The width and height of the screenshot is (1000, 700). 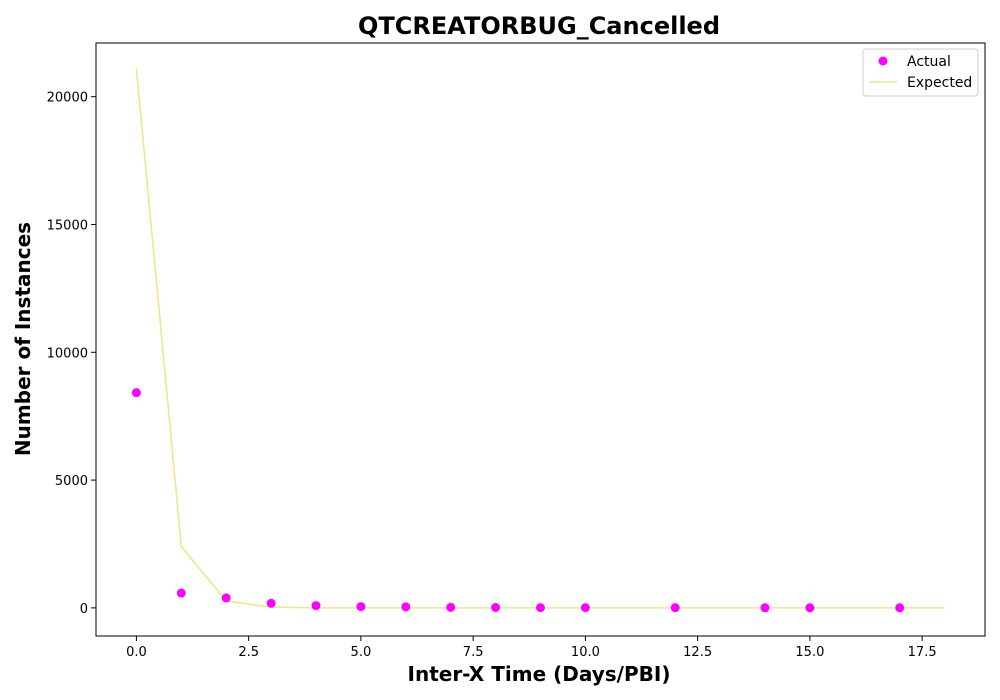 I want to click on y-tick-label: 5000, so click(x=71, y=481).